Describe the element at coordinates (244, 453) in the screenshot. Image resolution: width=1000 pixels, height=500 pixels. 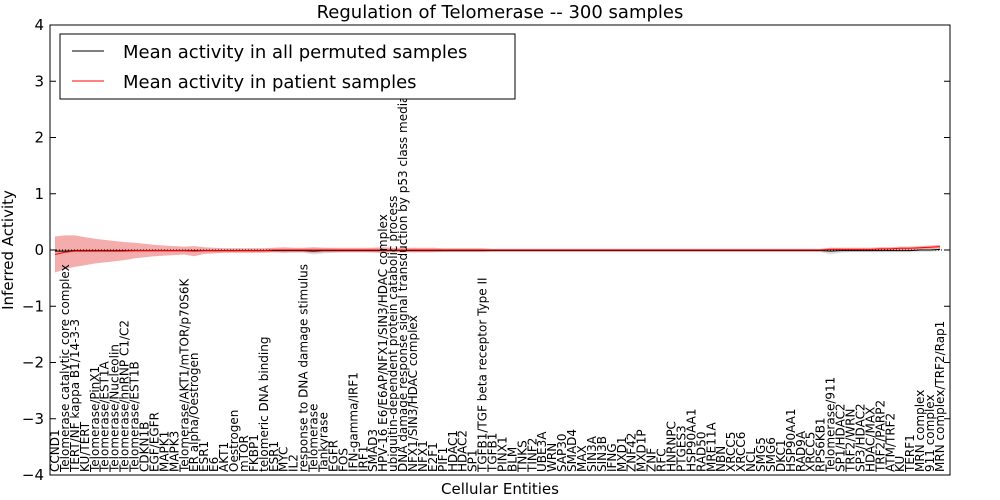
I see `category-label: mTOR` at that location.